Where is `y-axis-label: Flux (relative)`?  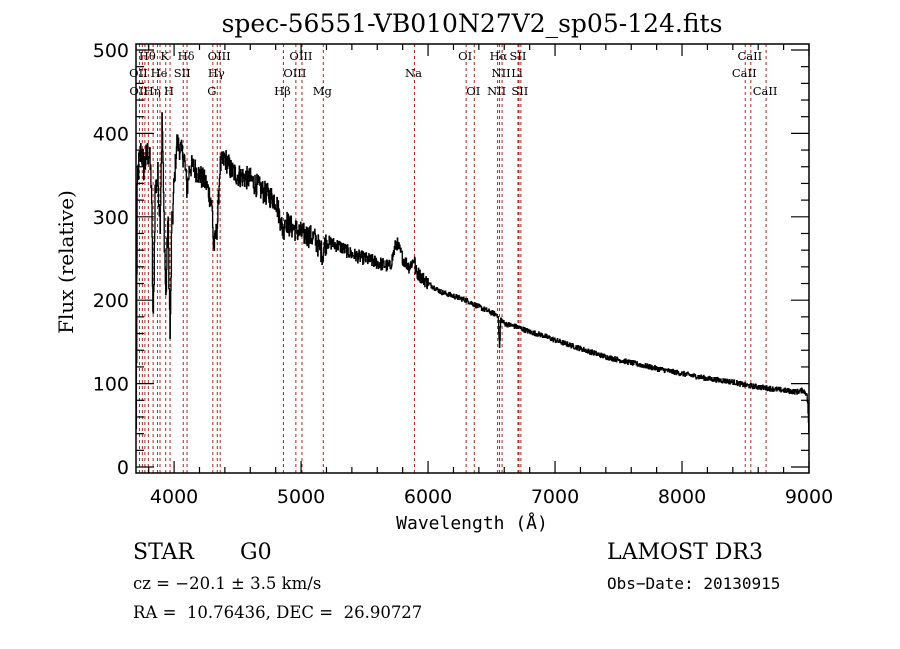 y-axis-label: Flux (relative) is located at coordinates (66, 262).